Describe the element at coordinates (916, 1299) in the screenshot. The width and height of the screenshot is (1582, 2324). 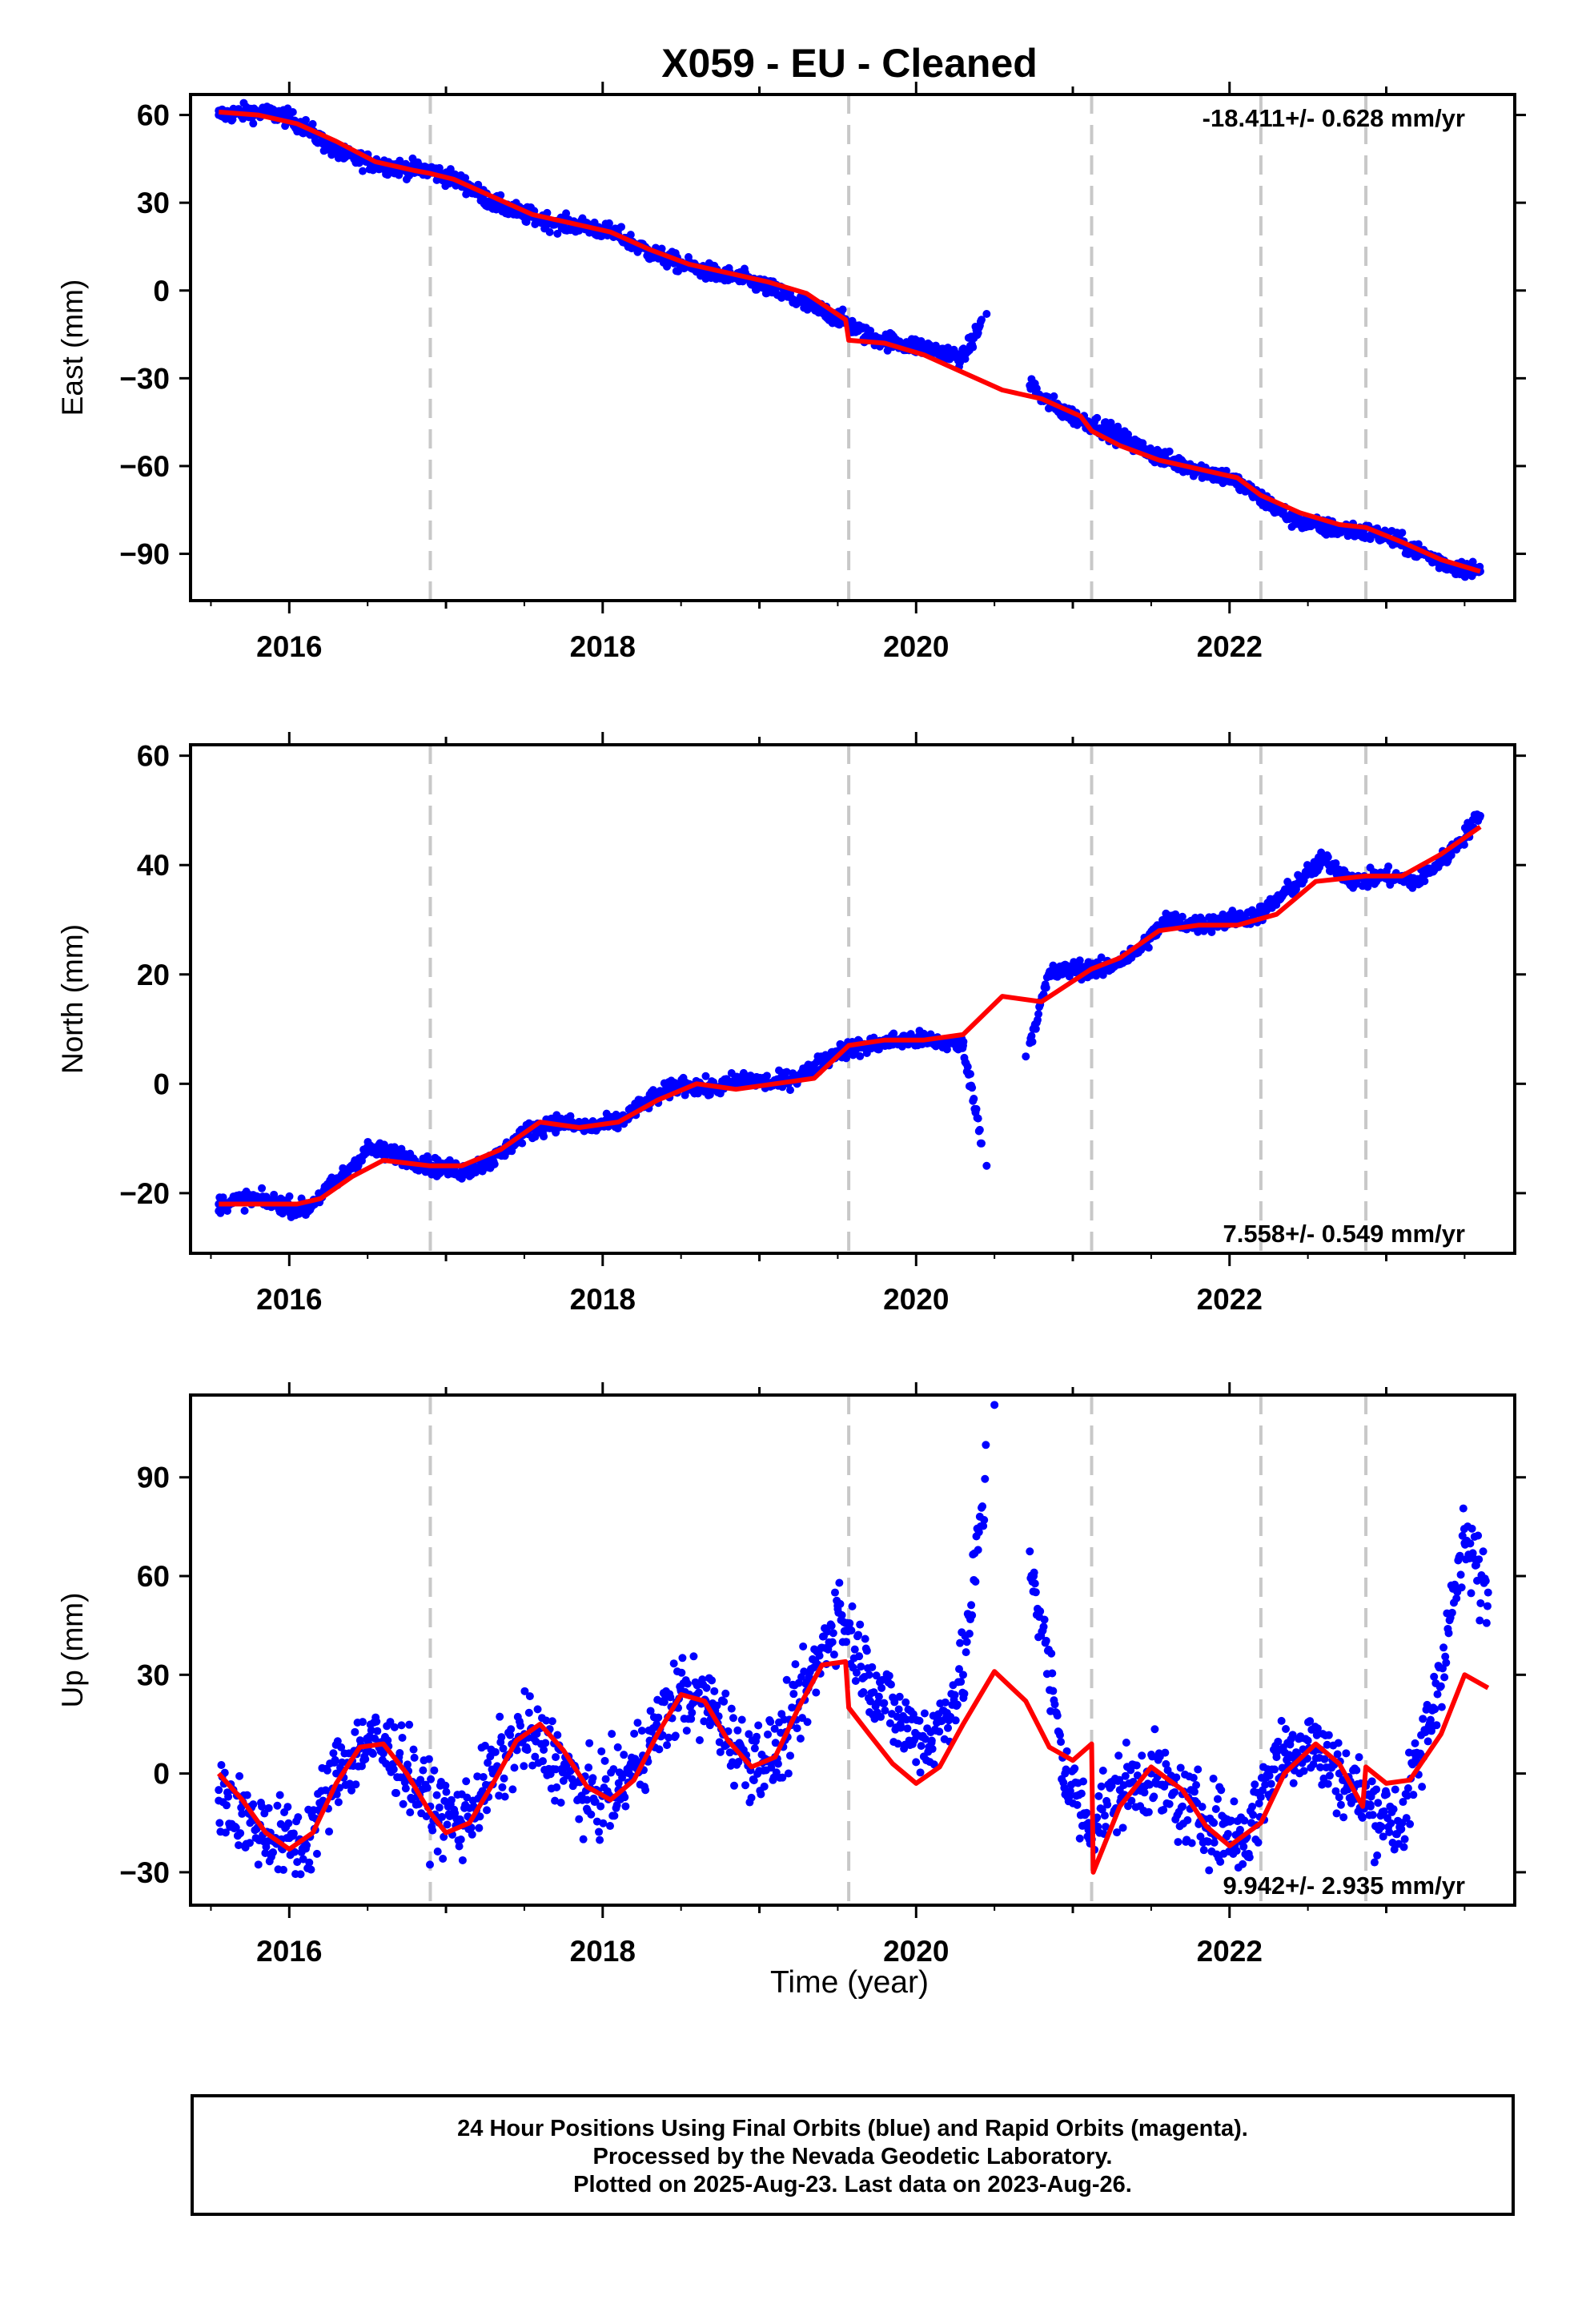
I see `x-tick-label: 2020` at that location.